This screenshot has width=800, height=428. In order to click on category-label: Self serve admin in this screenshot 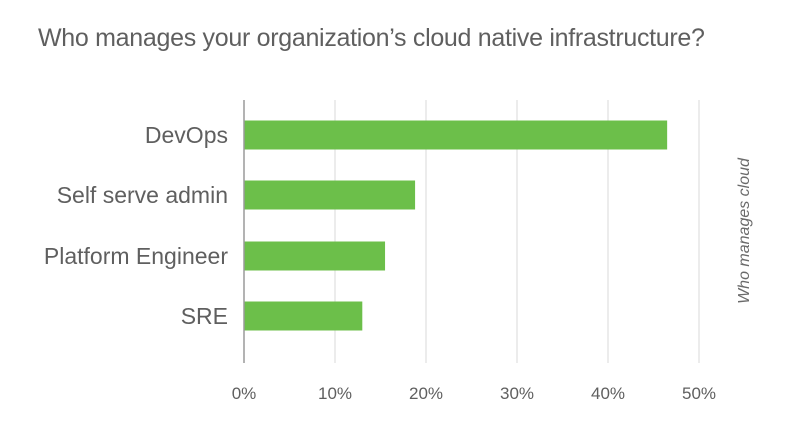, I will do `click(142, 195)`.